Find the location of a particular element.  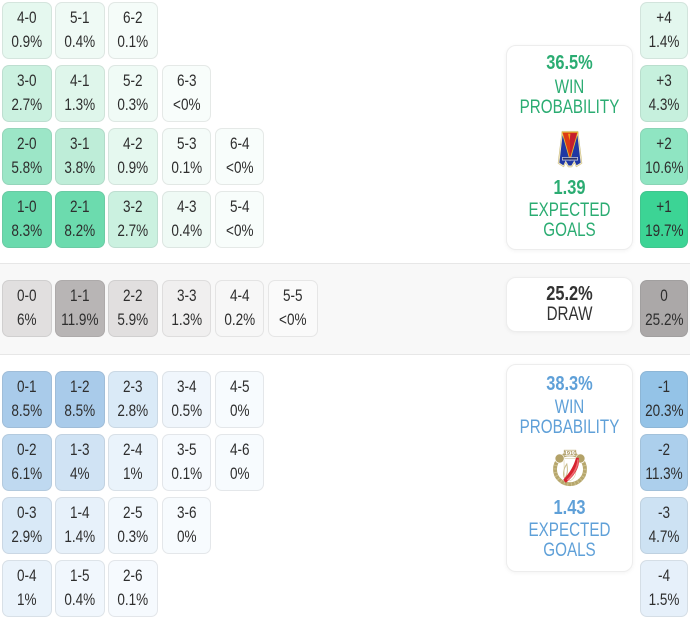

svg-text: 1910 is located at coordinates (570, 454).